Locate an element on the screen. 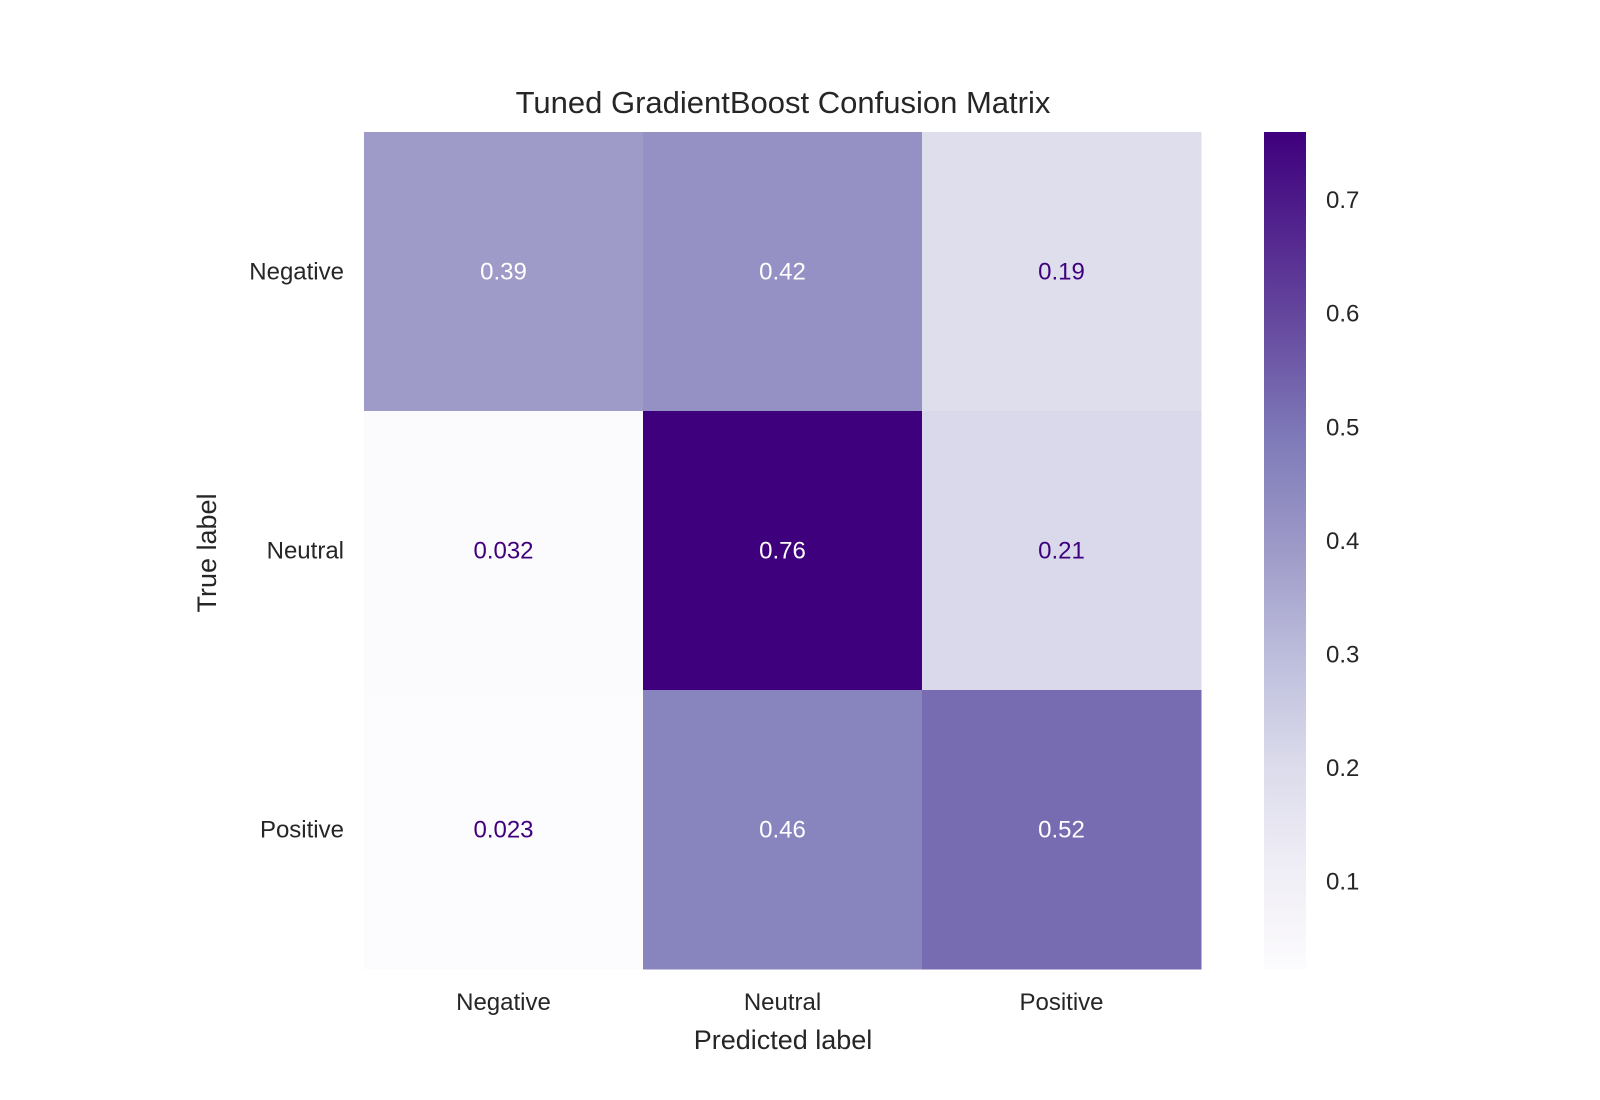  y-tick-label: Neutral is located at coordinates (305, 551).